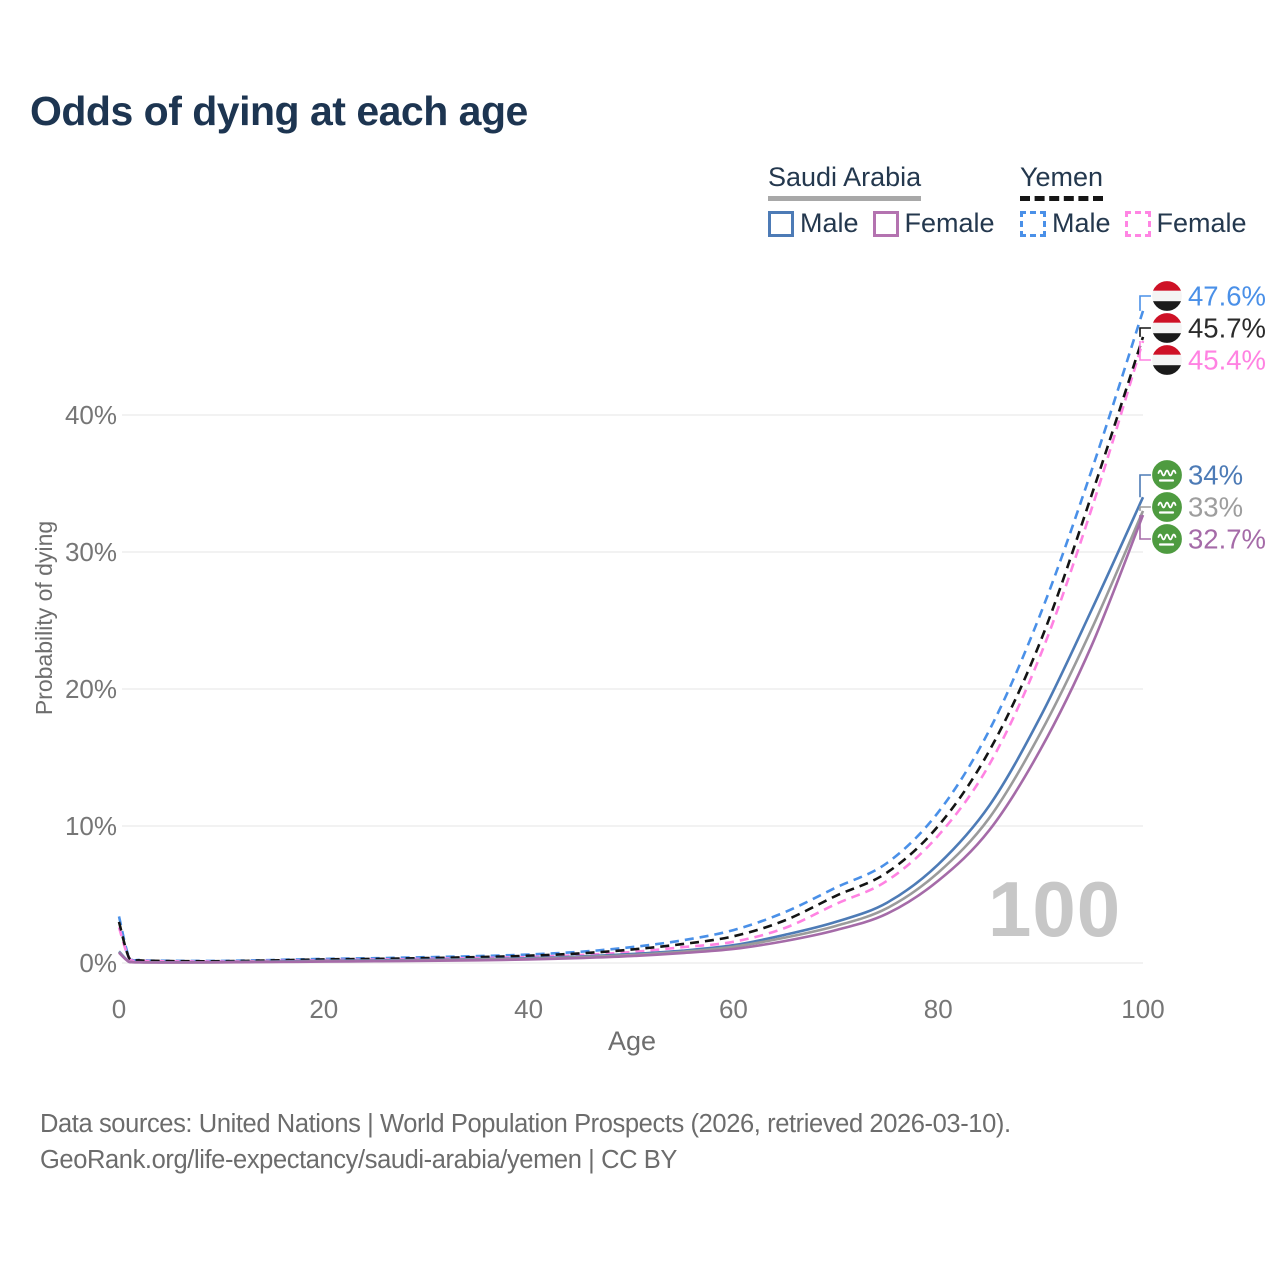 Image resolution: width=1280 pixels, height=1280 pixels. Describe the element at coordinates (1145, 486) in the screenshot. I see `label-connector-saudi-male` at that location.